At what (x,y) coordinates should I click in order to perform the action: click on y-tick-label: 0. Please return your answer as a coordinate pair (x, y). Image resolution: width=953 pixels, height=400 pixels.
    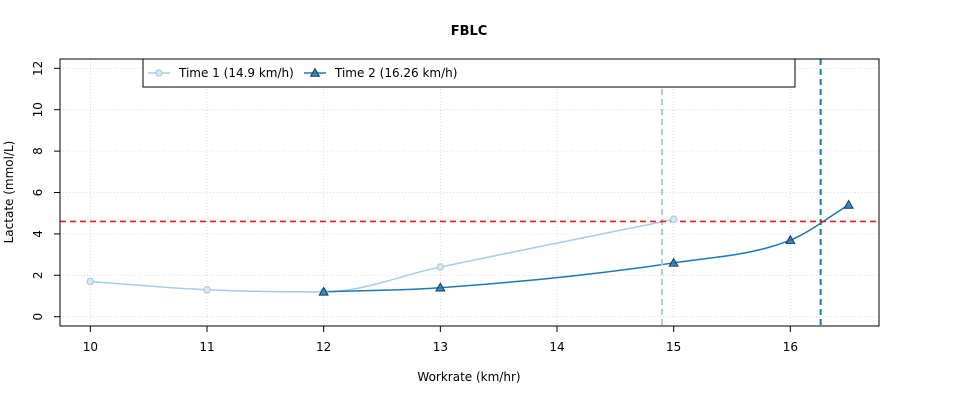
    Looking at the image, I should click on (38, 317).